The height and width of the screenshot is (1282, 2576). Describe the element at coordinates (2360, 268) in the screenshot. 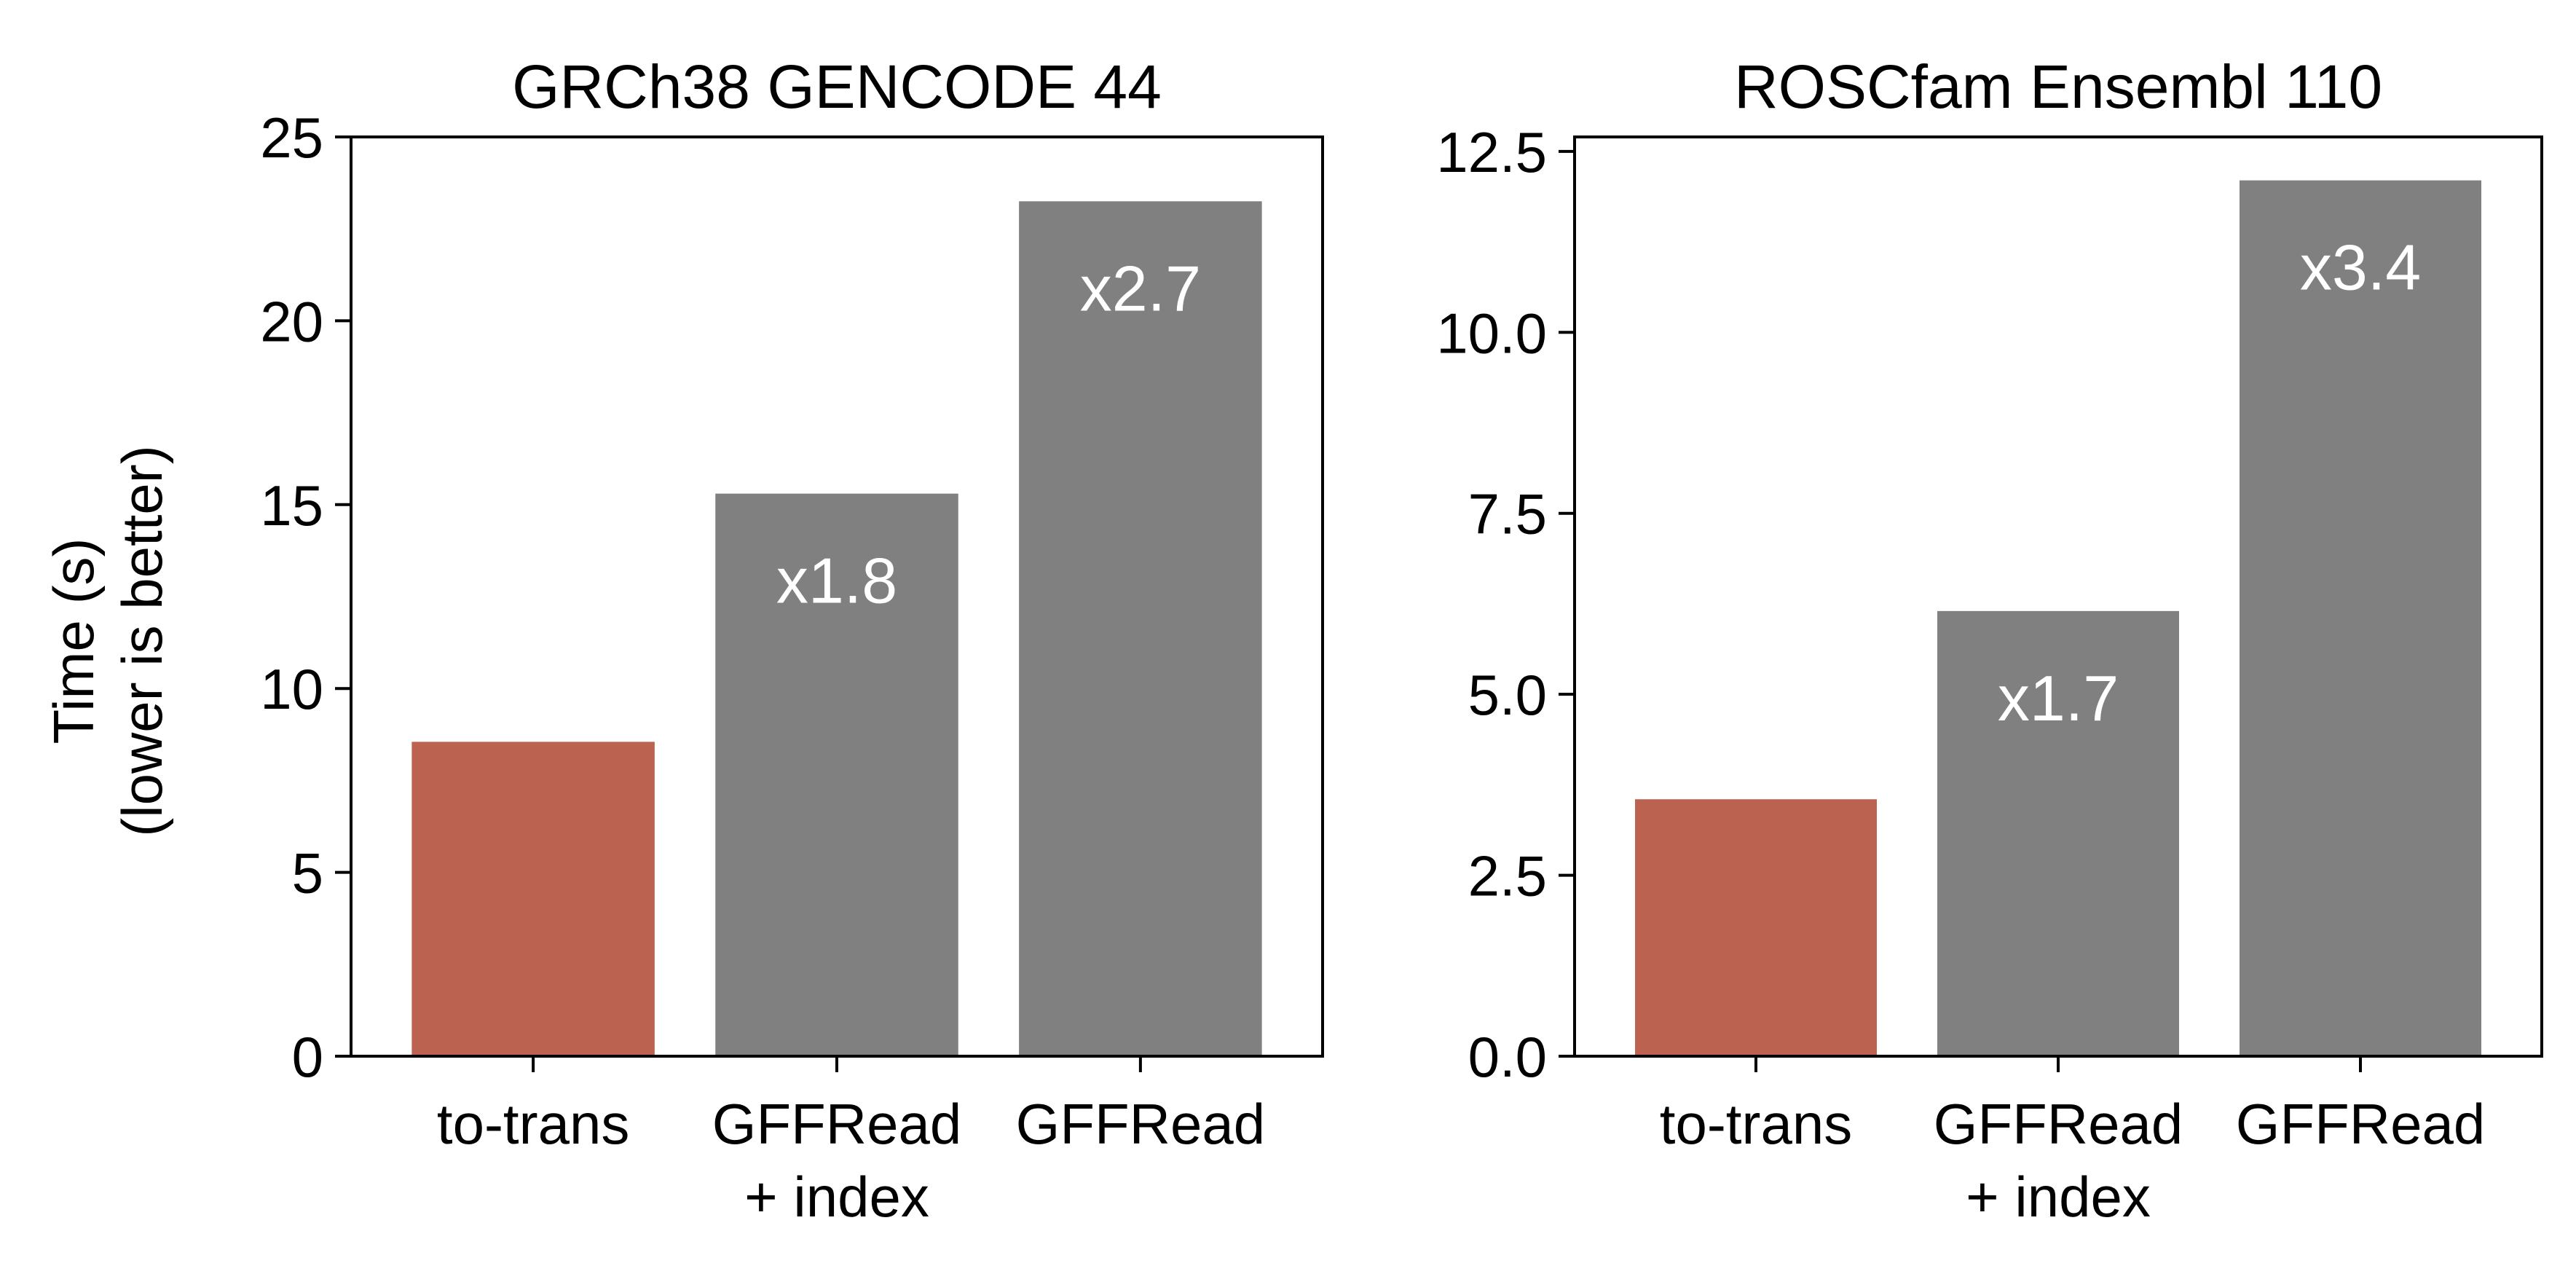

I see `speedup-label: x3.4` at that location.